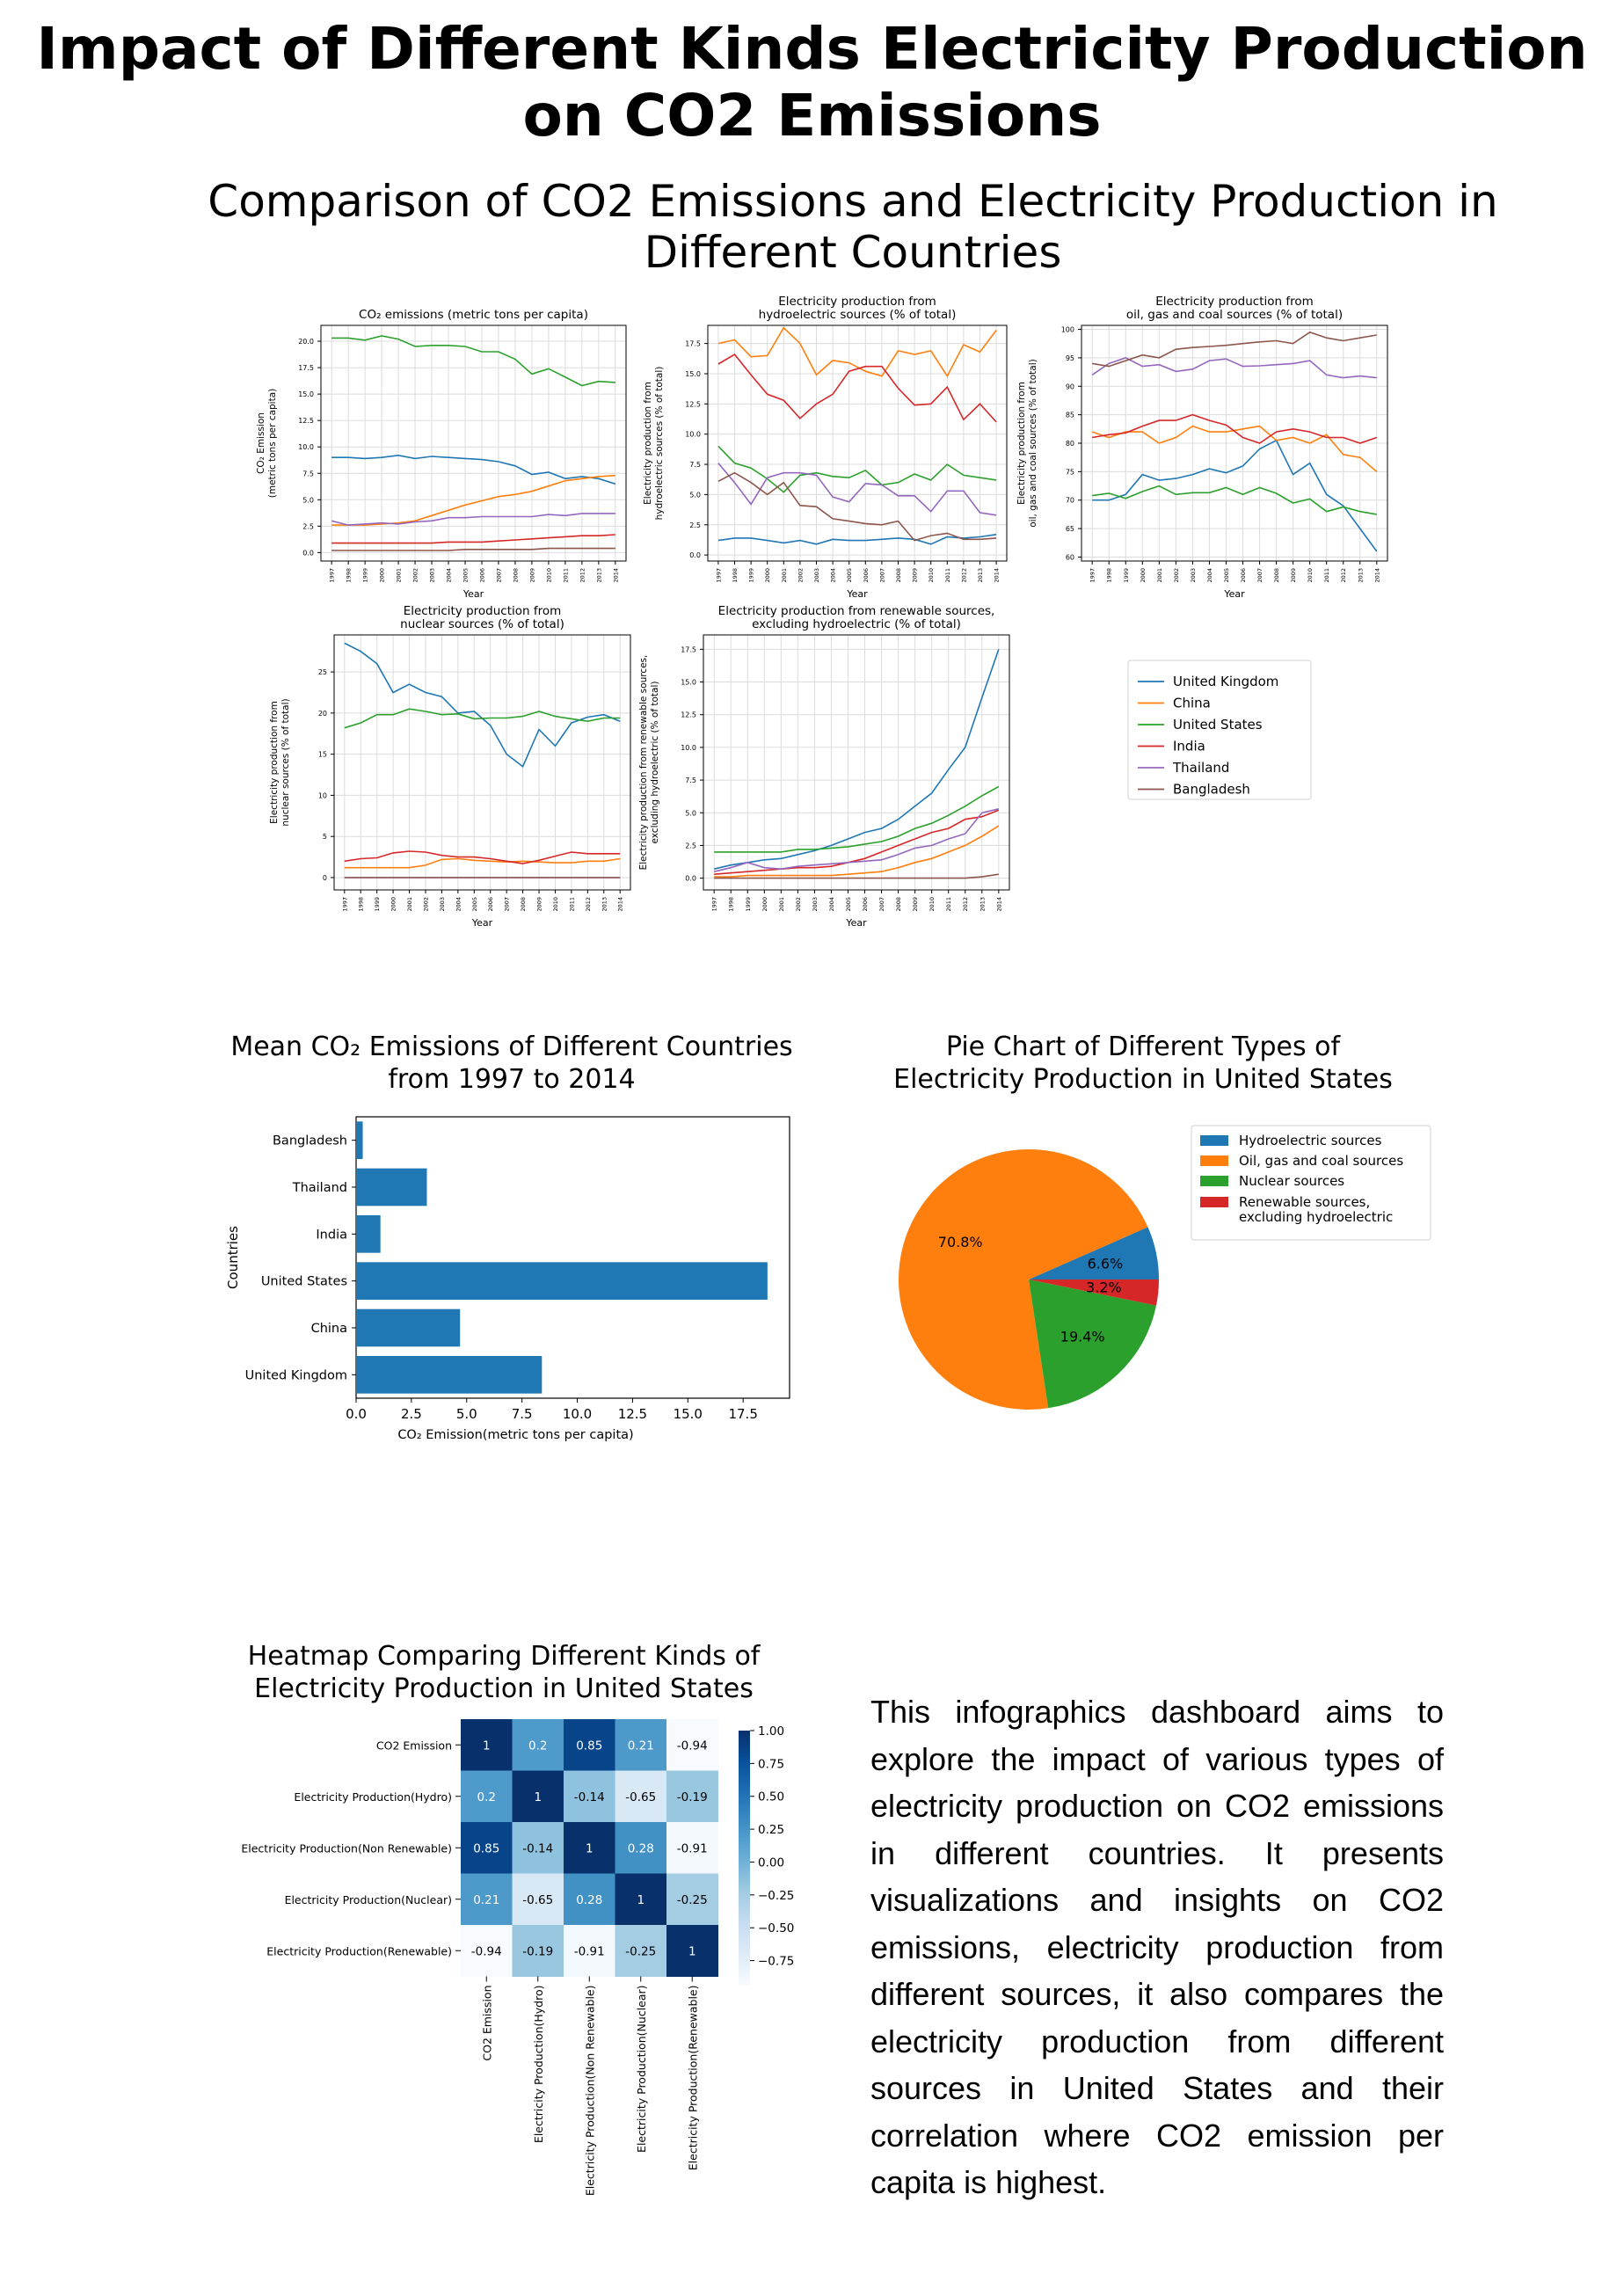 This screenshot has height=2289, width=1624. What do you see at coordinates (858, 443) in the screenshot?
I see `plot-frame` at bounding box center [858, 443].